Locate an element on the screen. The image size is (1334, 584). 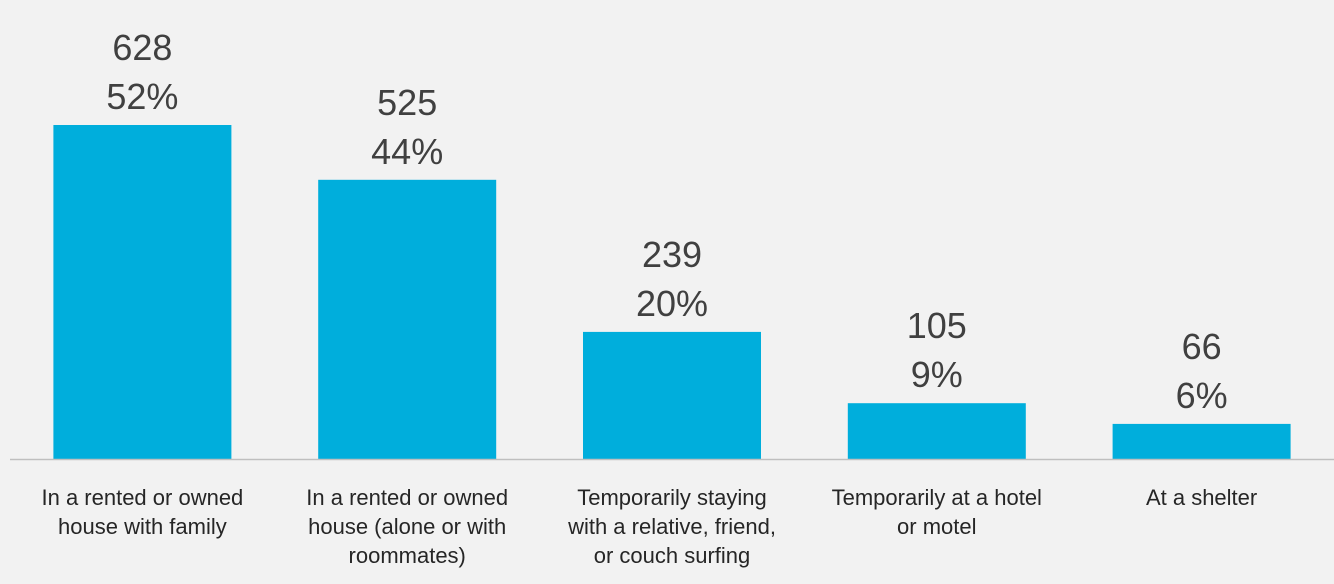
category-label-line: At a shelter is located at coordinates (1201, 497).